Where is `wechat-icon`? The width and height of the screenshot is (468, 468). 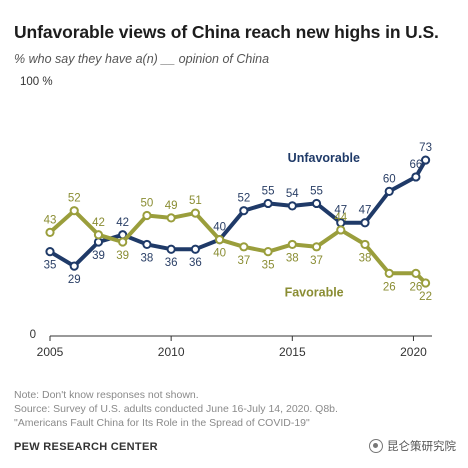
wechat-icon is located at coordinates (376, 446).